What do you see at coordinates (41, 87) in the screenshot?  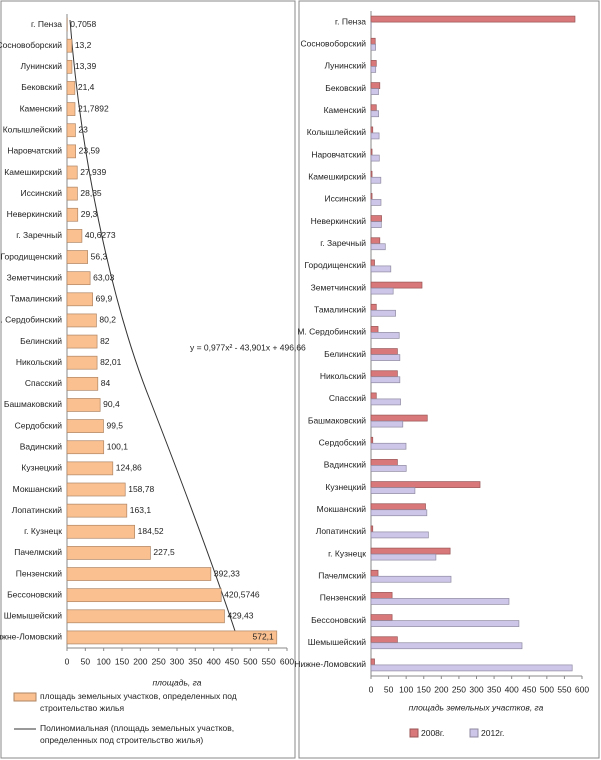 I see `y-tick-label: Бековский` at bounding box center [41, 87].